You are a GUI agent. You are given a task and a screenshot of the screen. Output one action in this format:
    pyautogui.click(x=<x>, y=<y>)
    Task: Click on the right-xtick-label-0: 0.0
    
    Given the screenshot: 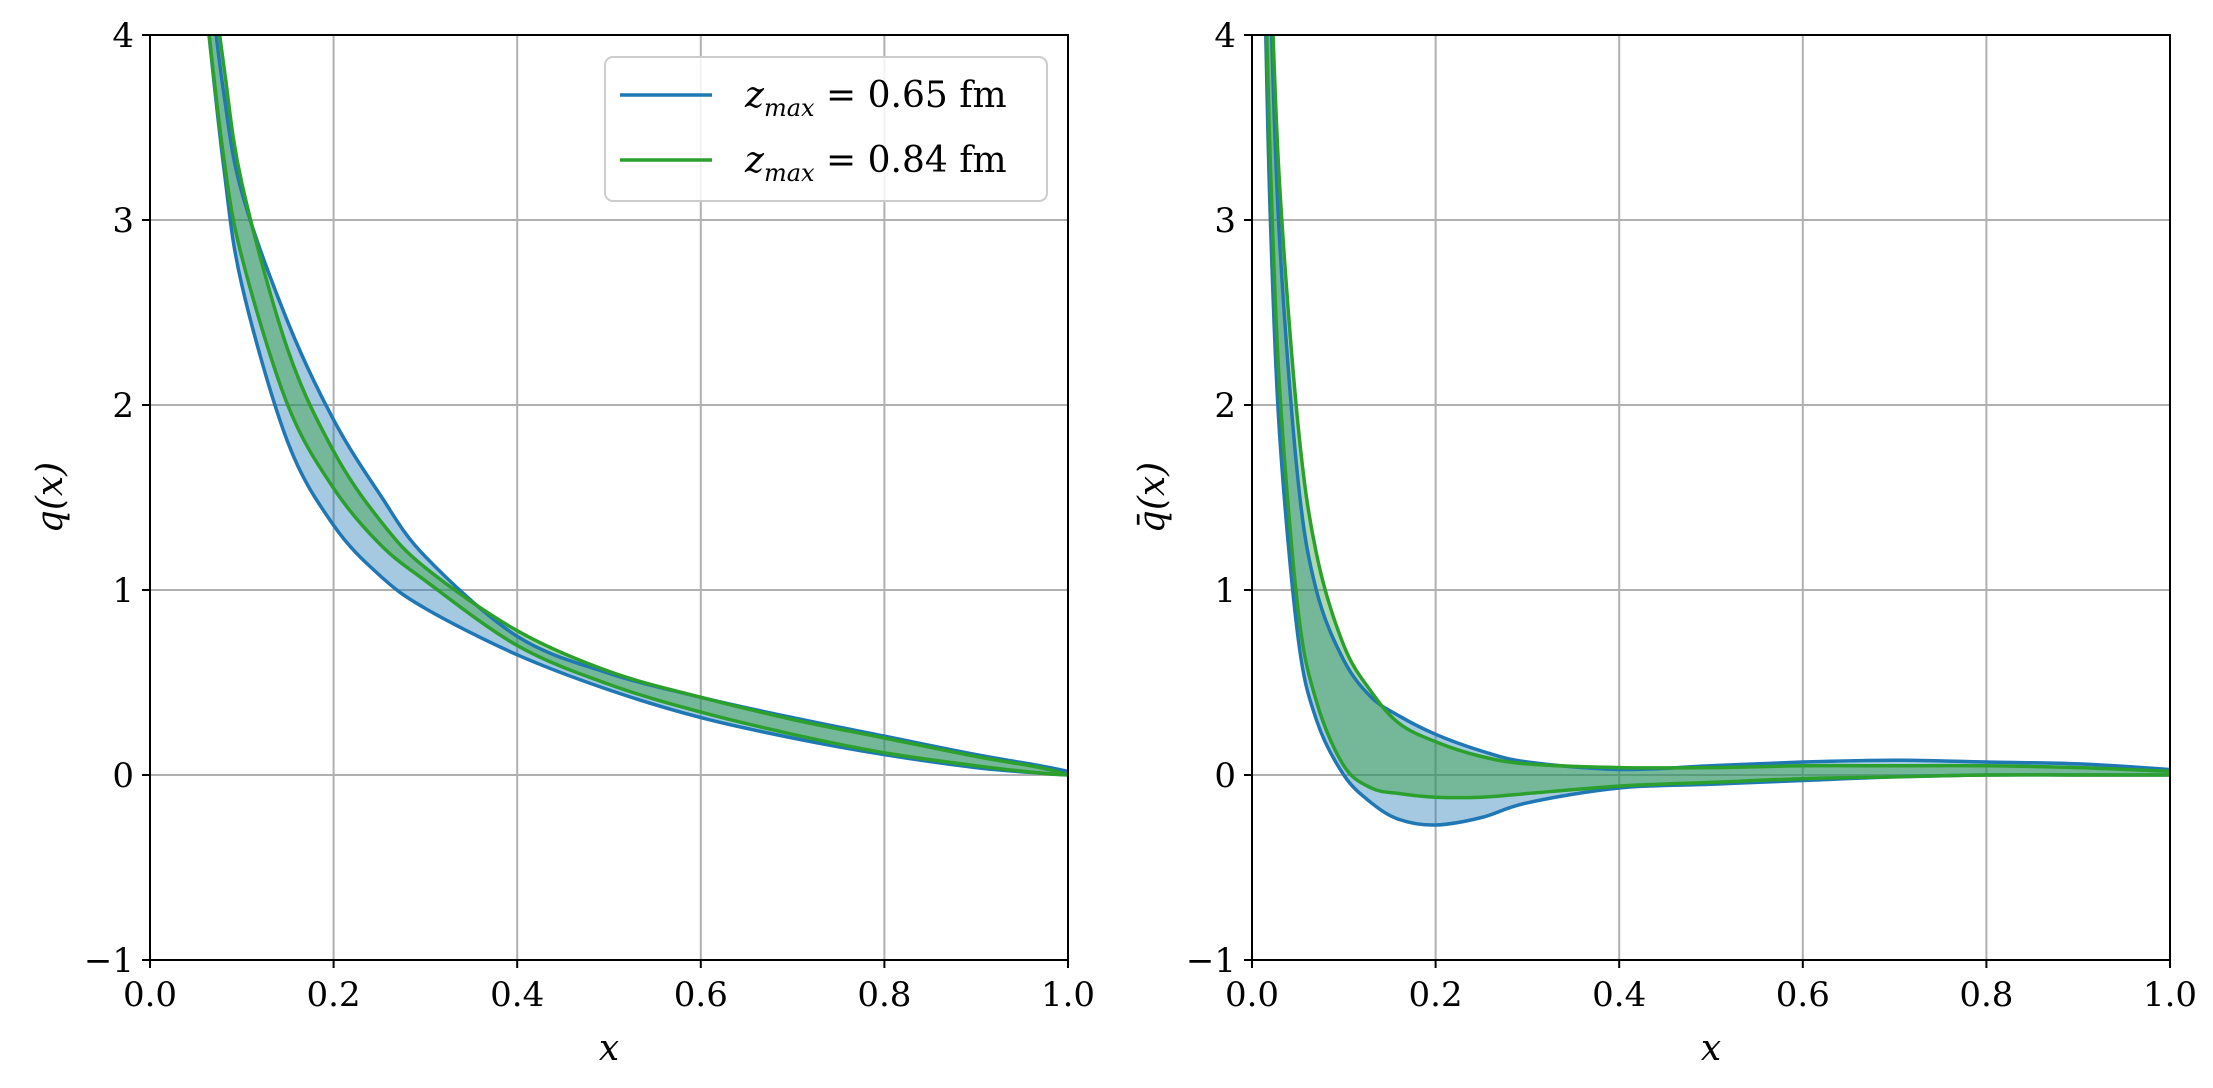 What is the action you would take?
    pyautogui.click(x=1252, y=995)
    